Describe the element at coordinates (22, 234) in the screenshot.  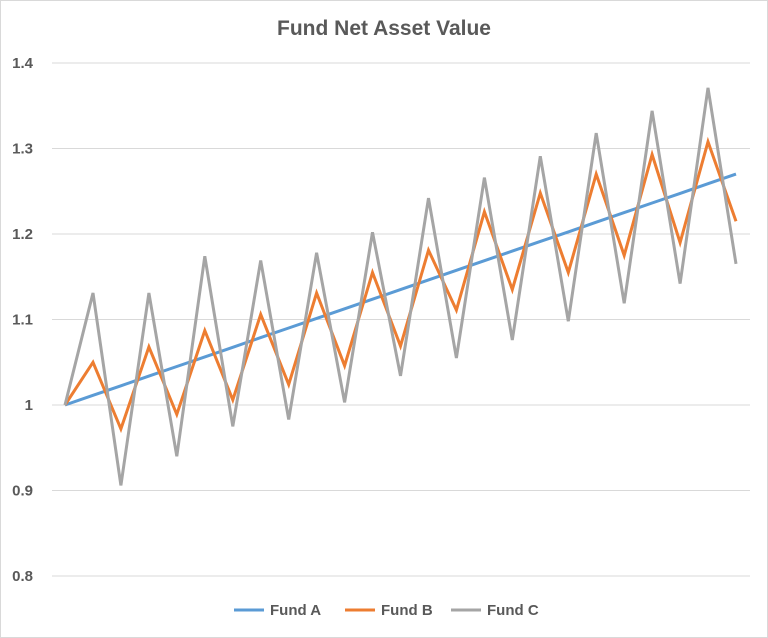
I see `y-tick-label: 1.2` at that location.